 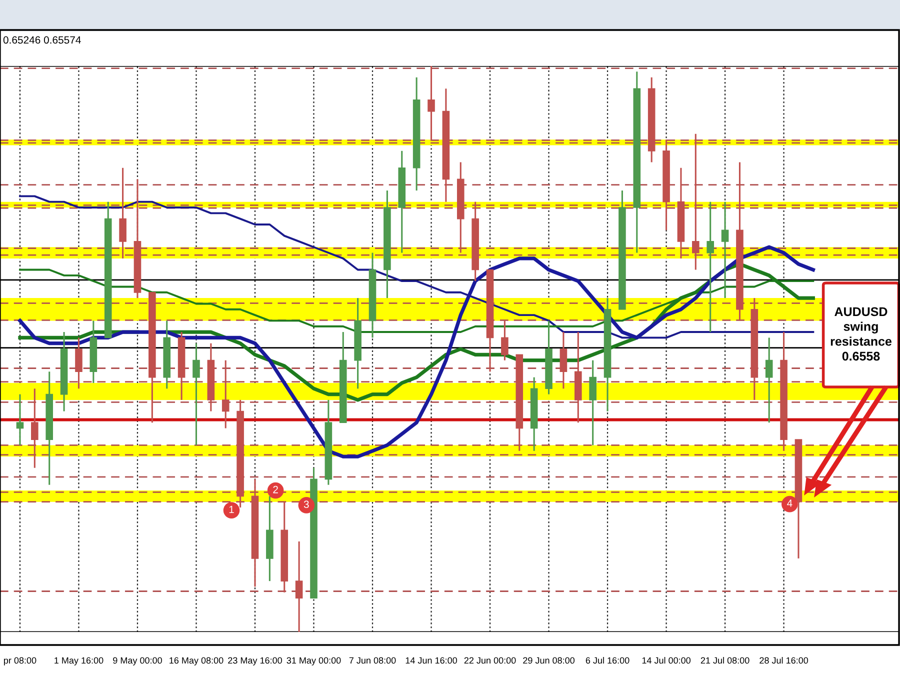 I want to click on text: 0.65246 0.65574, so click(x=42, y=40).